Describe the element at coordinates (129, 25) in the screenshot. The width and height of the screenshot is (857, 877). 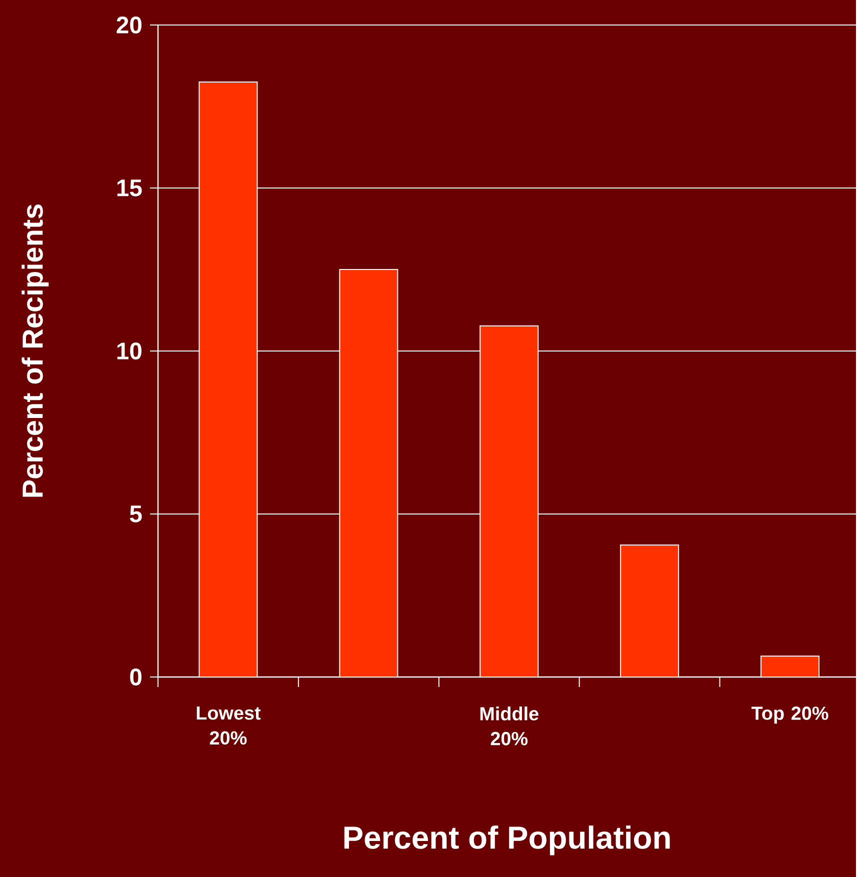
I see `y-tick-label: 20` at that location.